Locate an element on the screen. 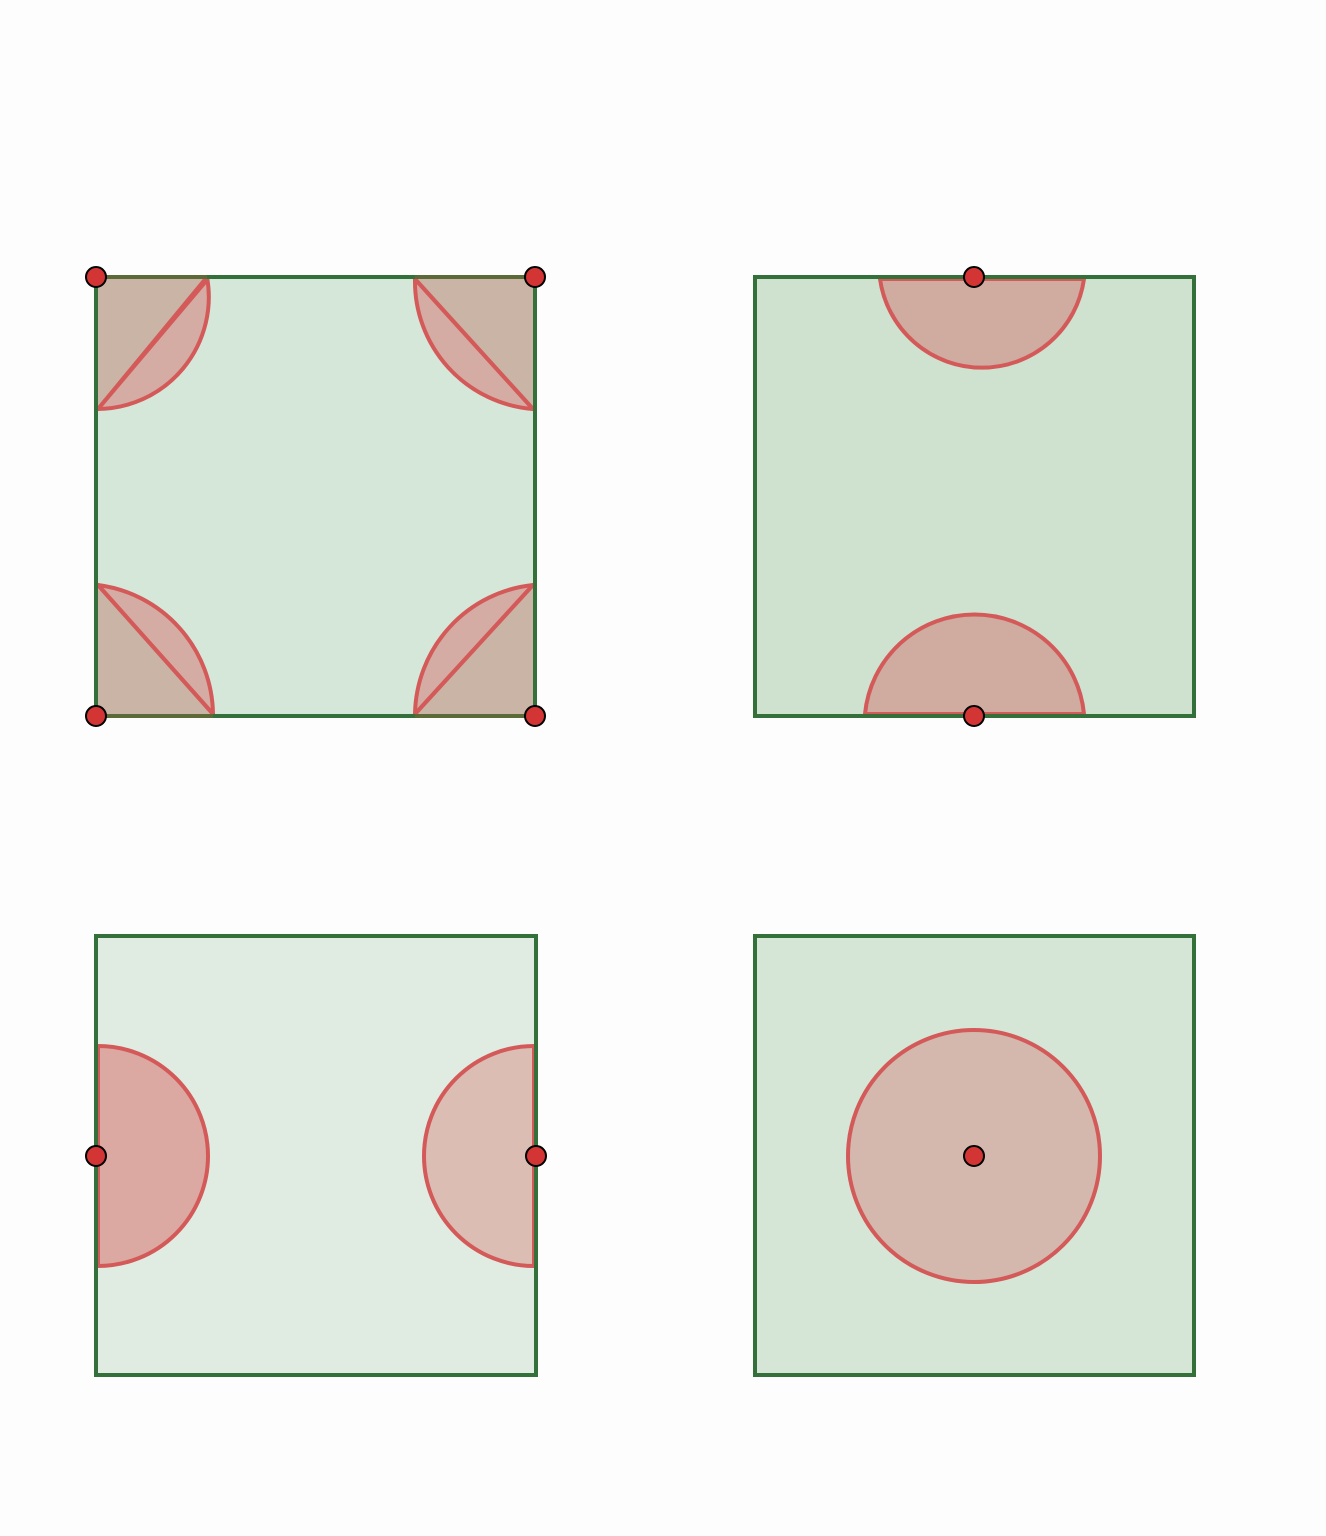 The image size is (1326, 1536). bottom-left-corner-region is located at coordinates (155, 649).